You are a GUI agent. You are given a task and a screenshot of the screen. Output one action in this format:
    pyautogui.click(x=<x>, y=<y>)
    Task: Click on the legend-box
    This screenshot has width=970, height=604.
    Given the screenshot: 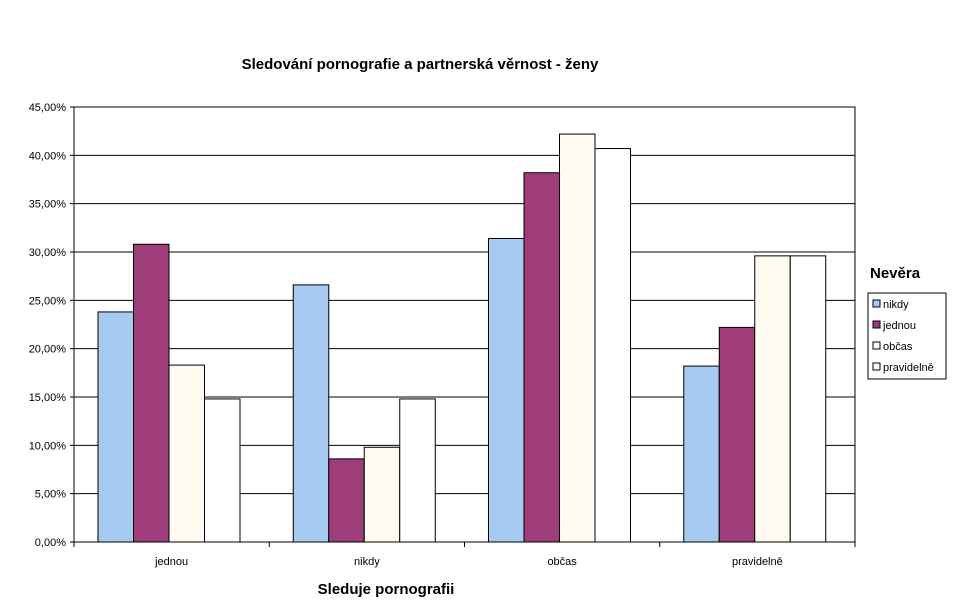 What is the action you would take?
    pyautogui.click(x=907, y=336)
    